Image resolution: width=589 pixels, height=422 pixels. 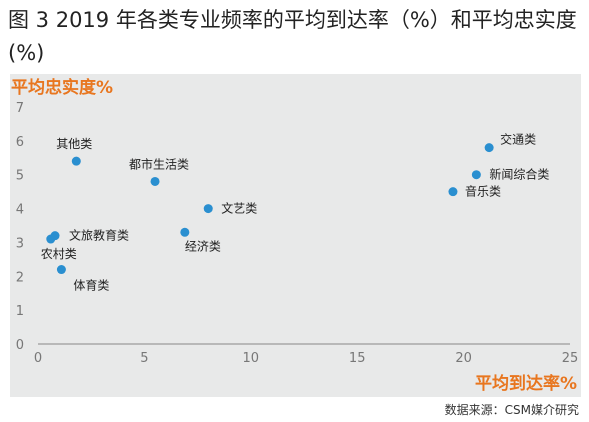 I want to click on x-tick-label: 20, so click(x=463, y=358).